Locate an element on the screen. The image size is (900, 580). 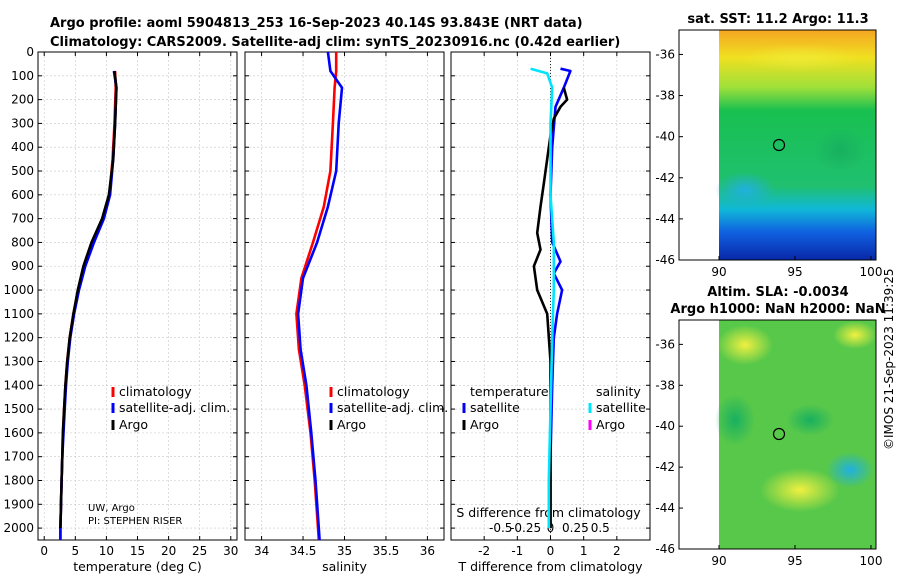
y-tick-label: 200 is located at coordinates (22, 100).